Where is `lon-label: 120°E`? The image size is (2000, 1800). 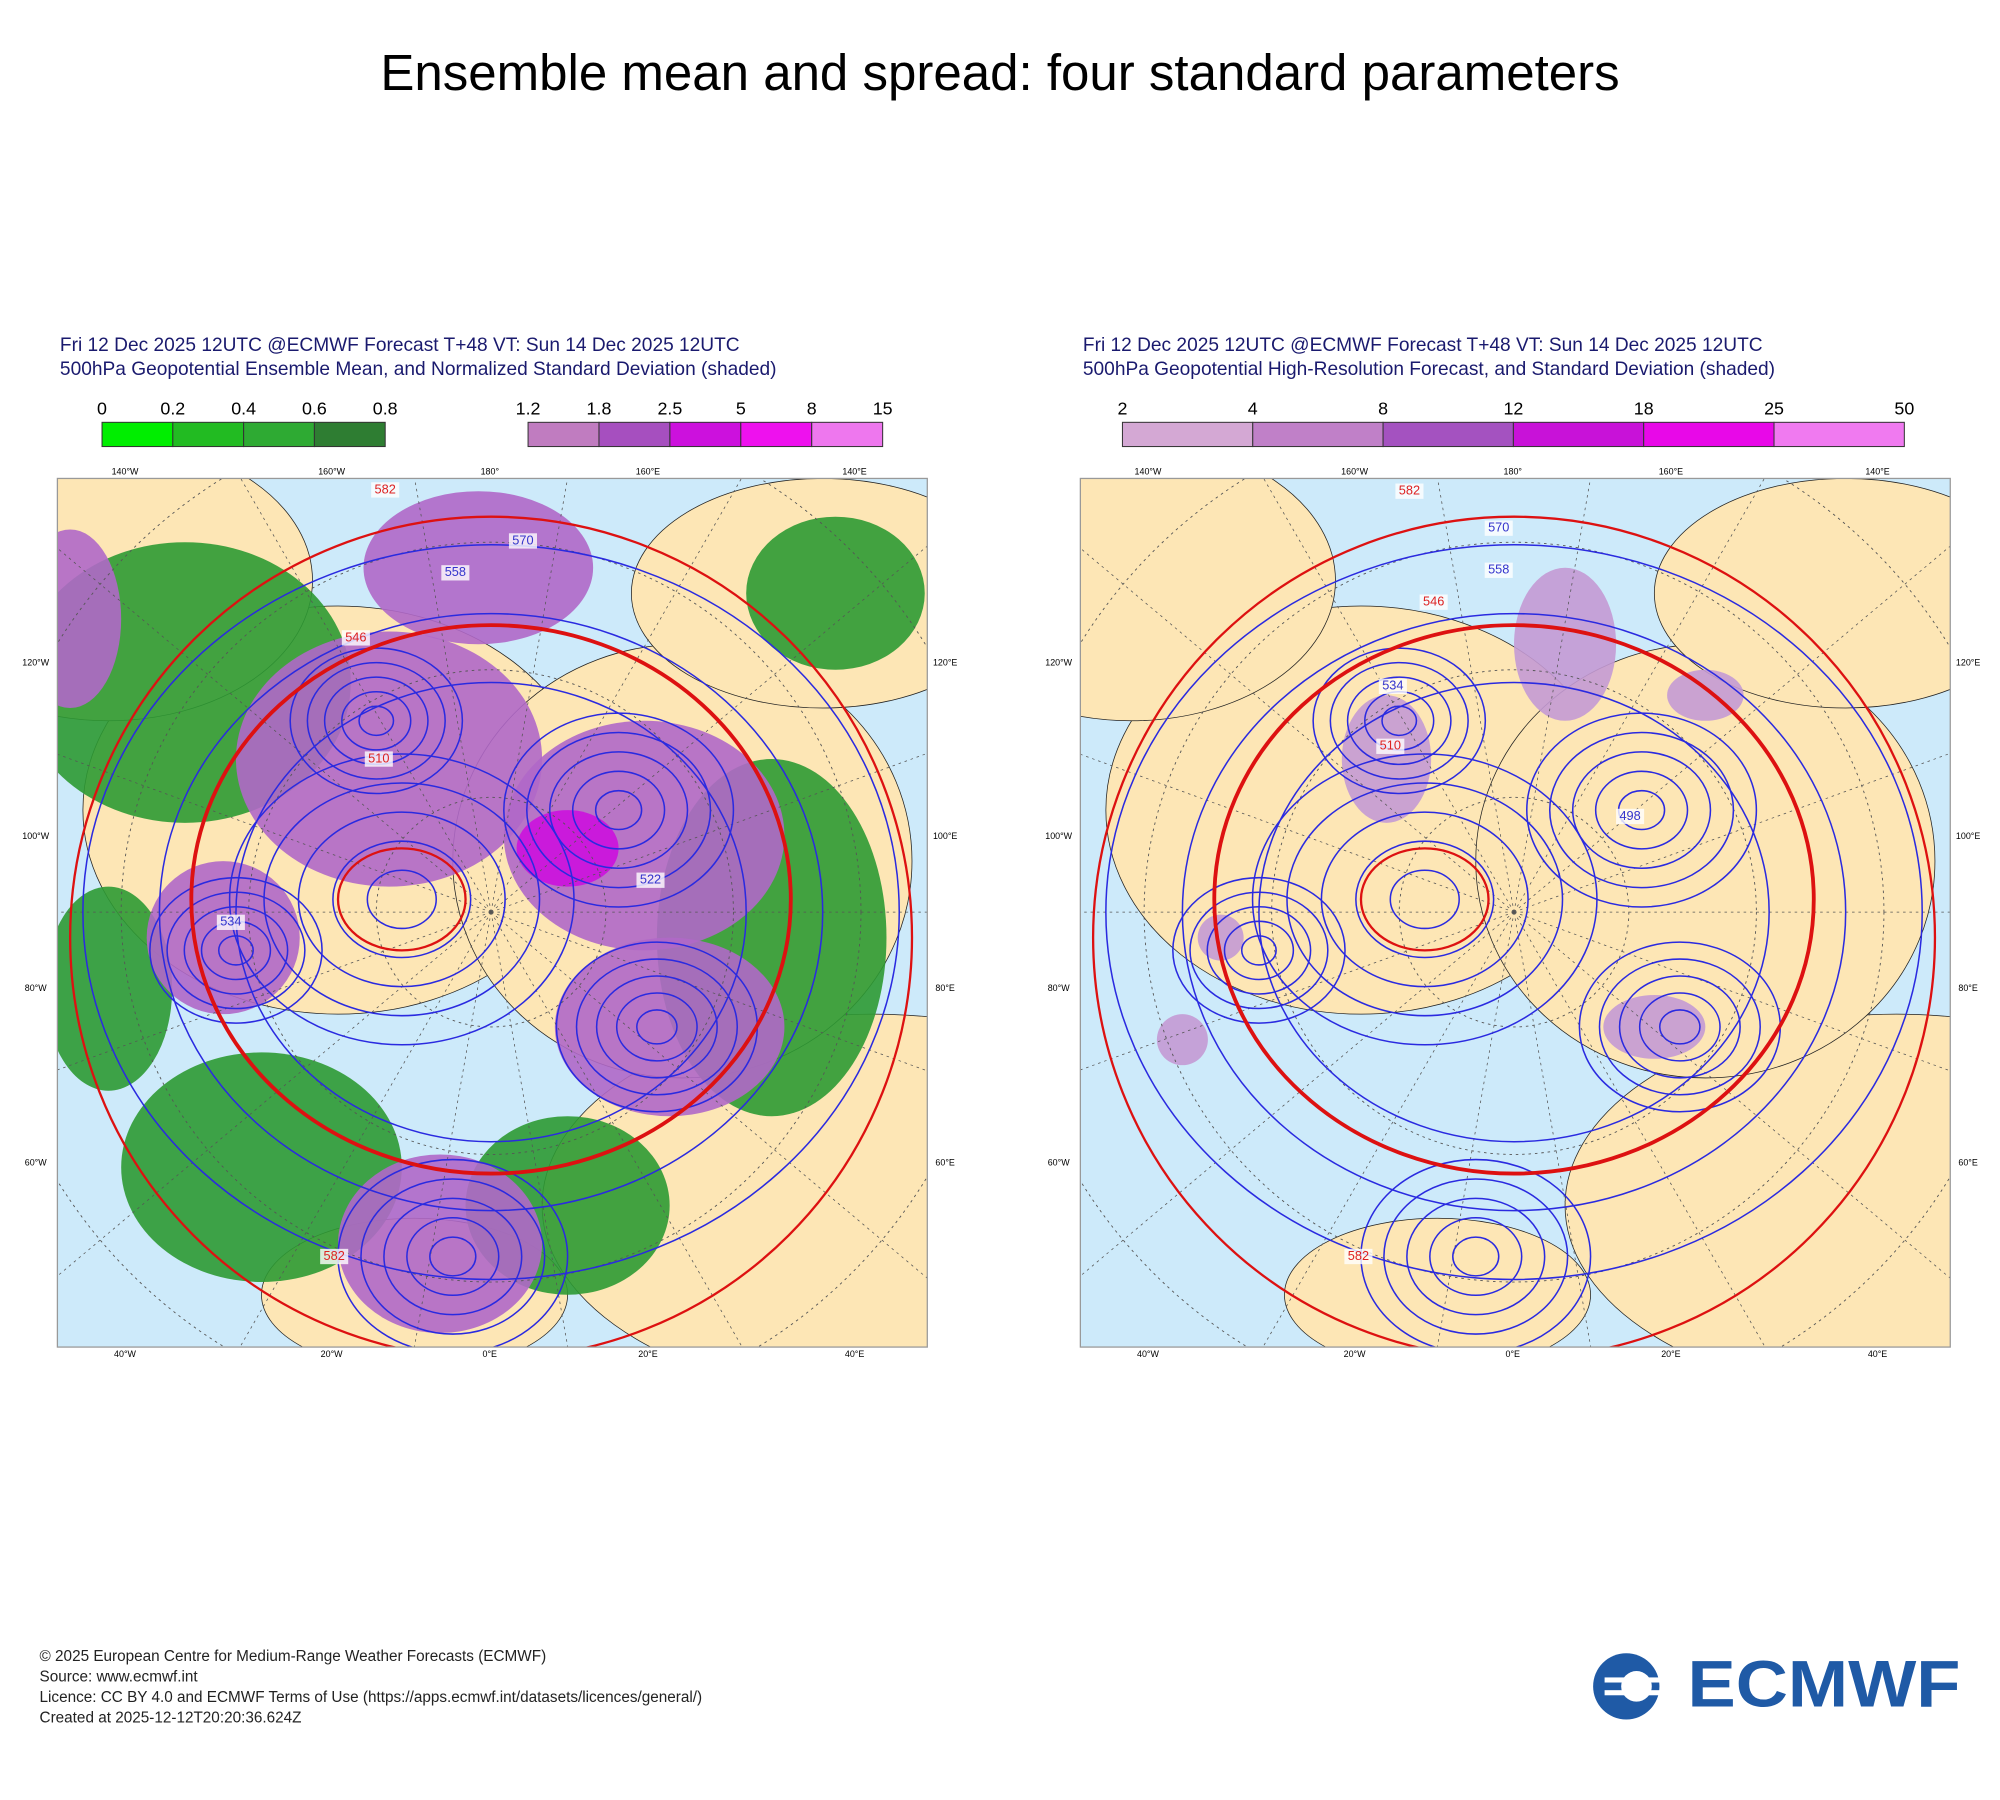 lon-label: 120°E is located at coordinates (1968, 663).